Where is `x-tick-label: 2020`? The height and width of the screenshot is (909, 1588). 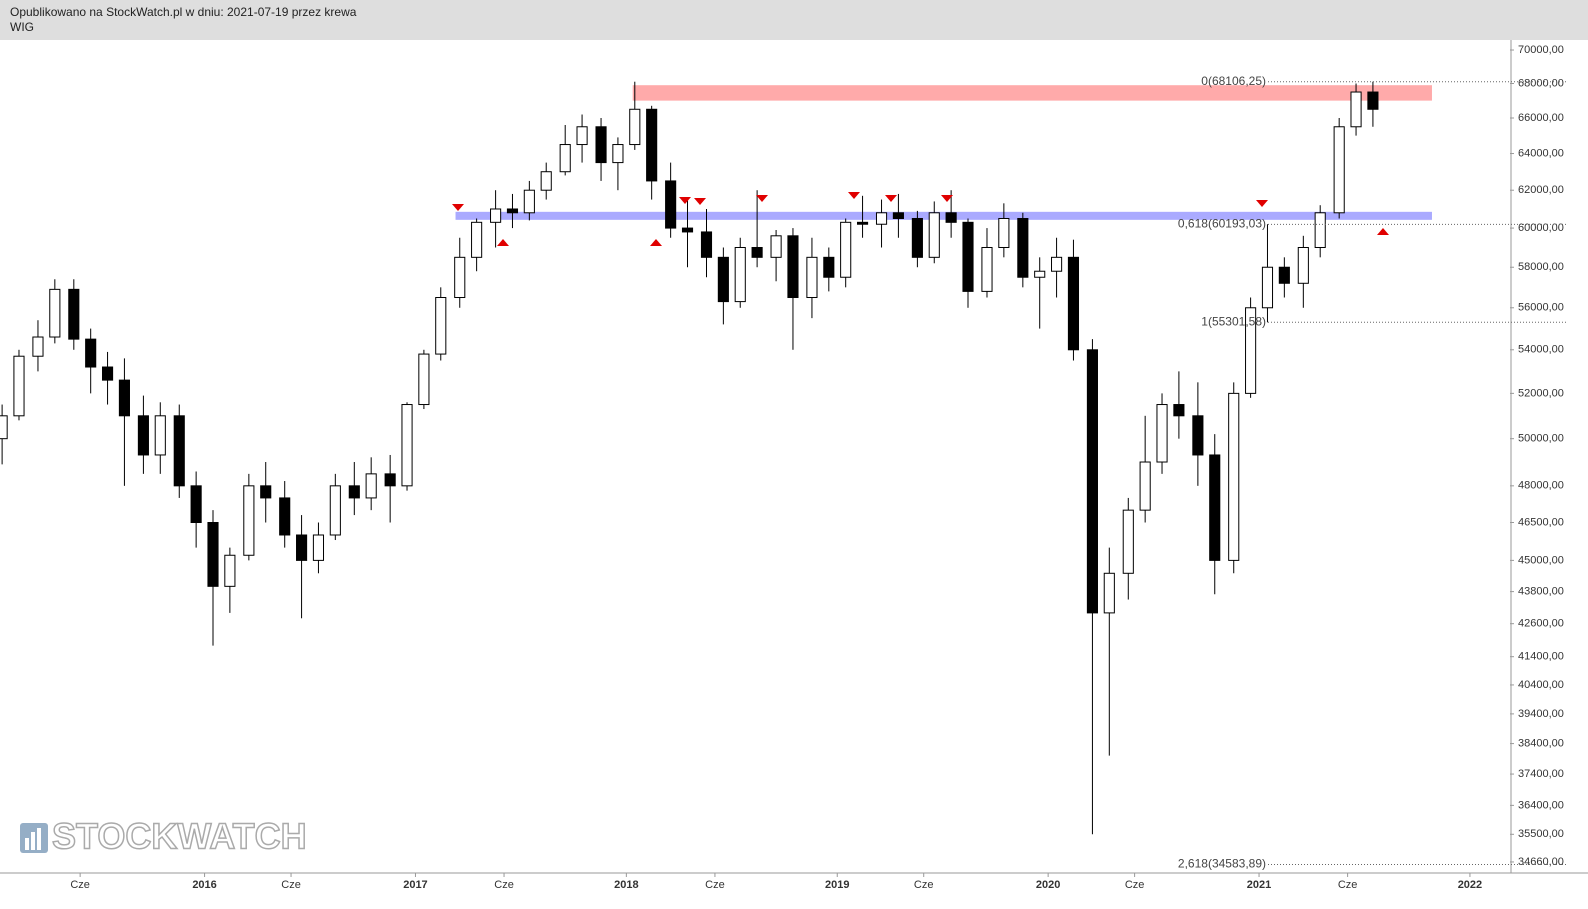
x-tick-label: 2020 is located at coordinates (1048, 885).